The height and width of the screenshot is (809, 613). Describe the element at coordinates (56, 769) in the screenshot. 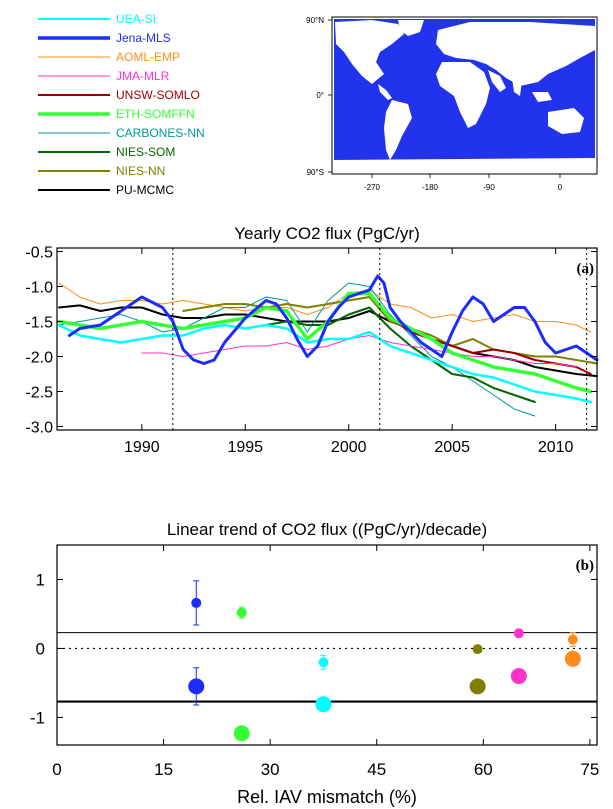

I see `x-tick-label: 0` at that location.